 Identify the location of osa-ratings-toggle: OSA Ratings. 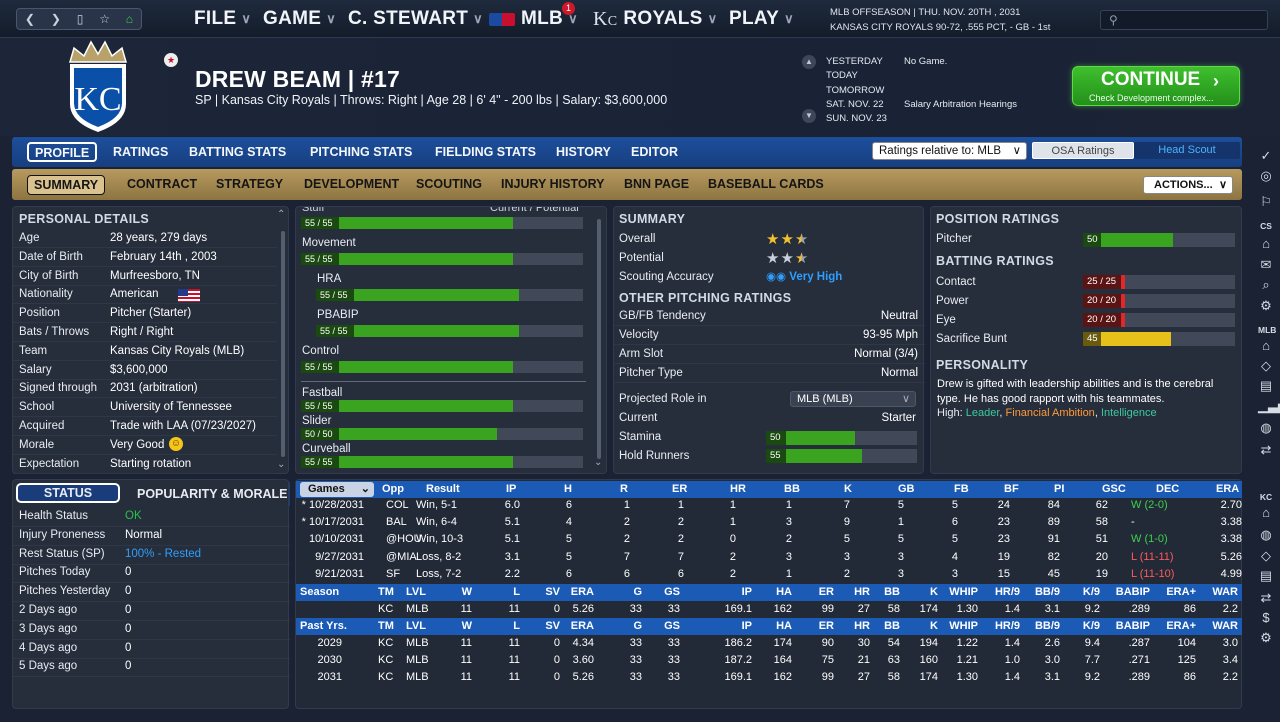
(1083, 150).